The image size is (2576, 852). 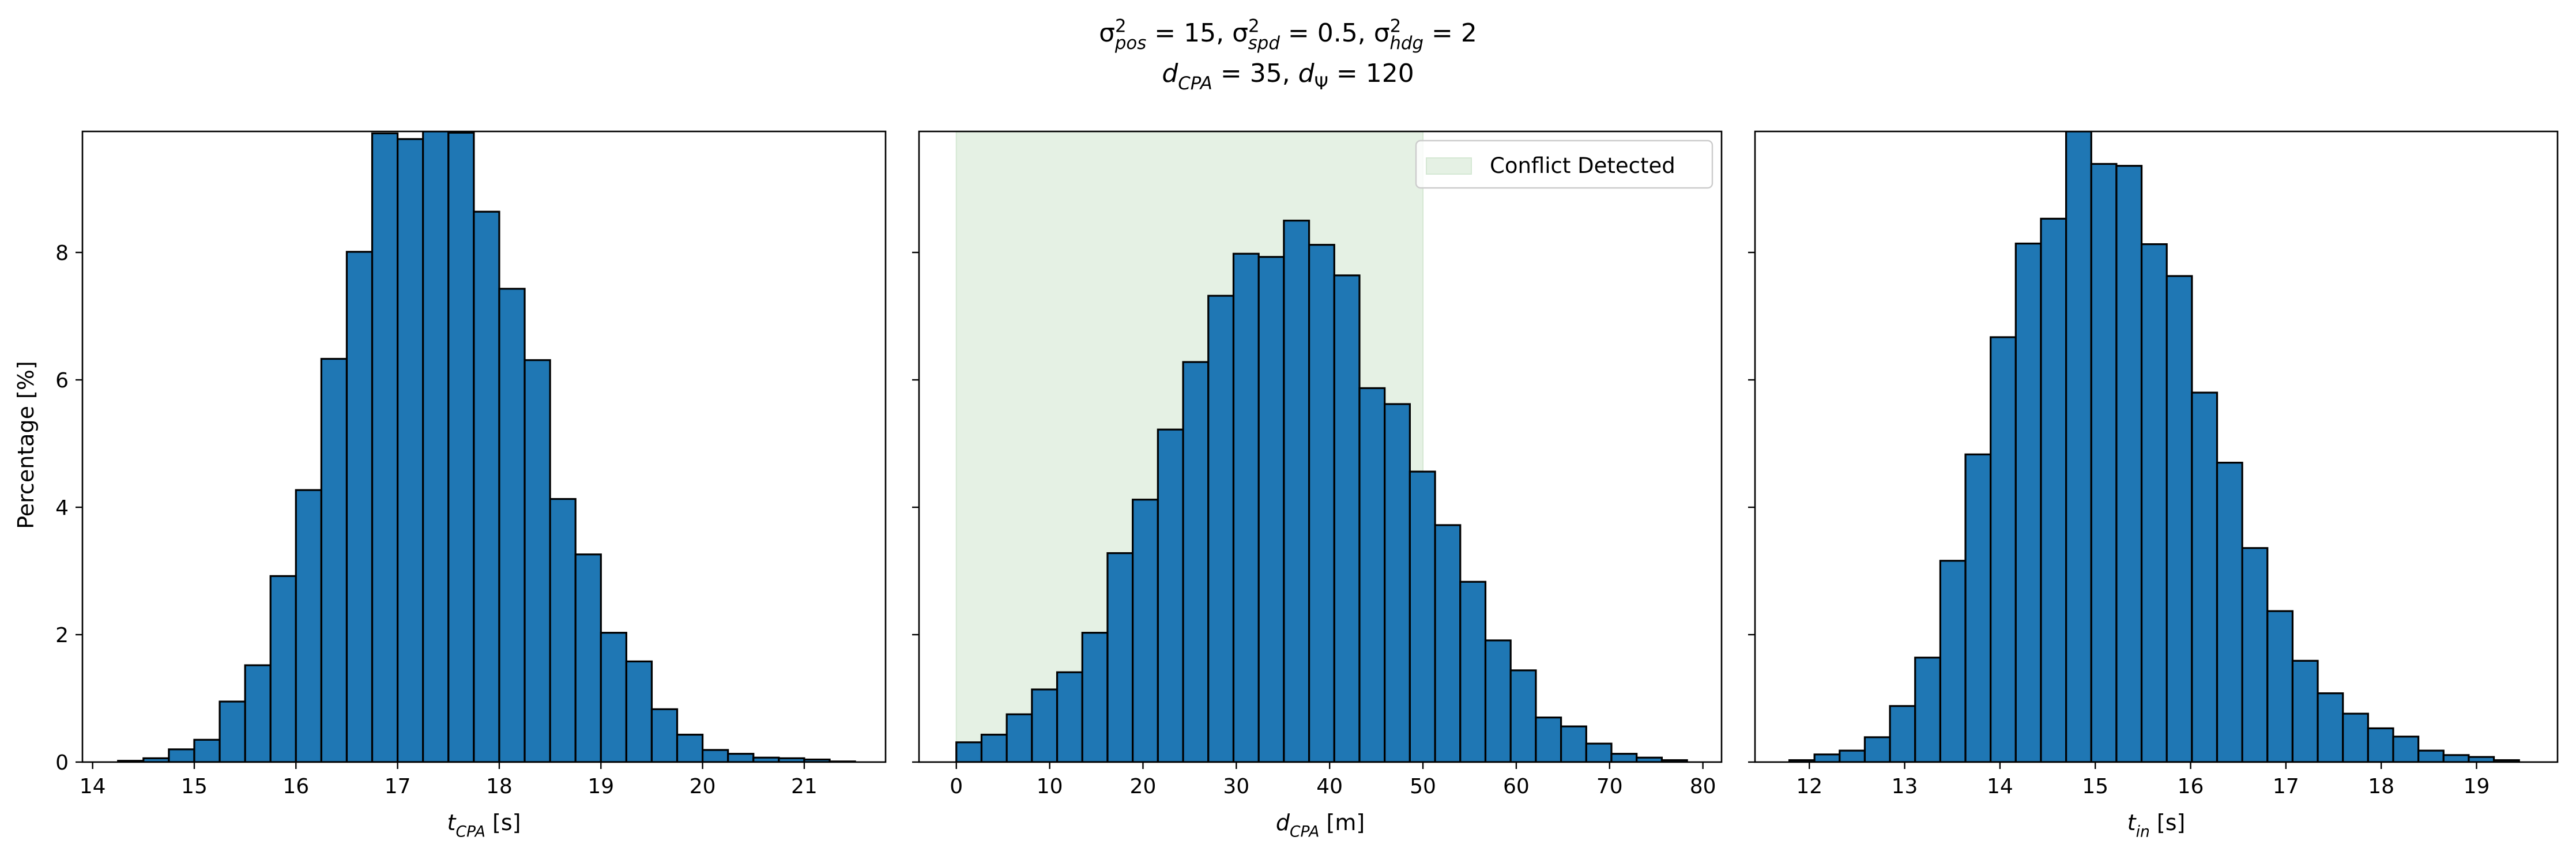 I want to click on x-tick-label: 0, so click(x=956, y=786).